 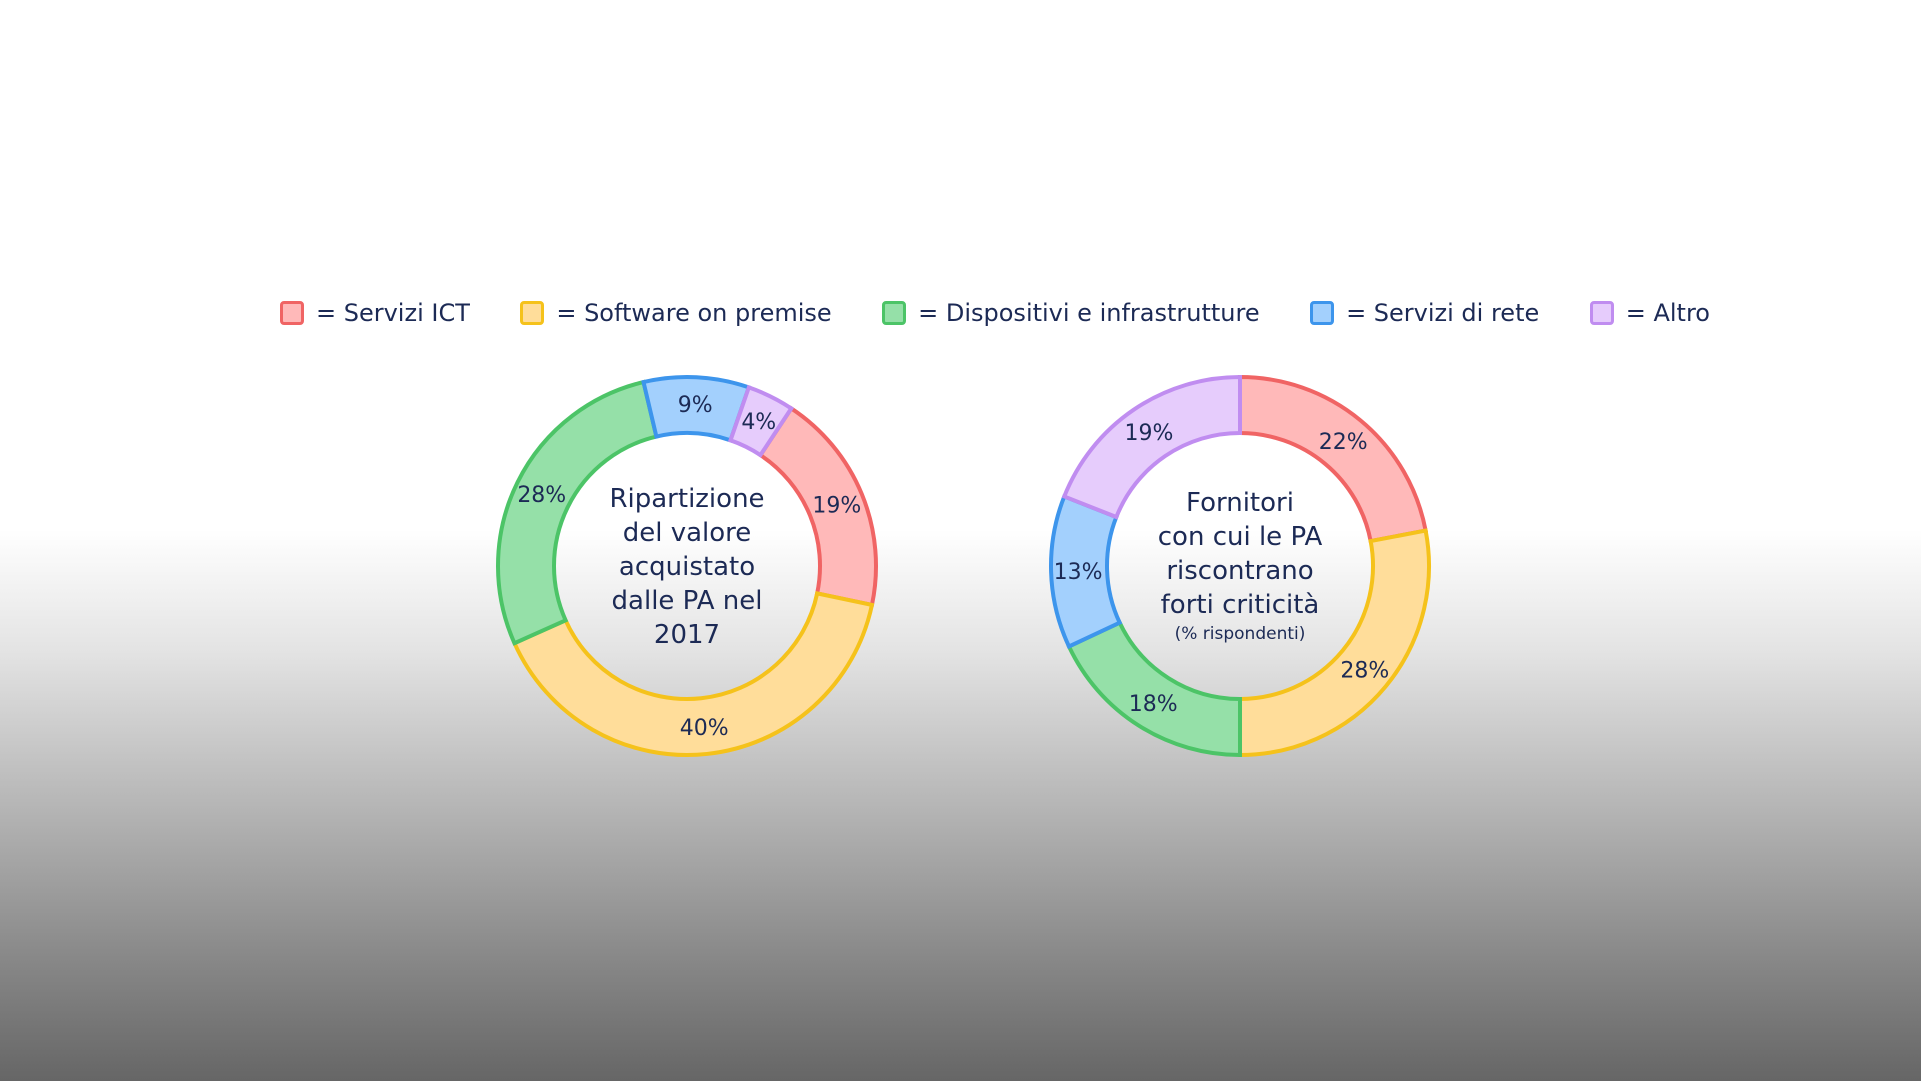 I want to click on chart-title-line: Fornitori, so click(x=1240, y=503).